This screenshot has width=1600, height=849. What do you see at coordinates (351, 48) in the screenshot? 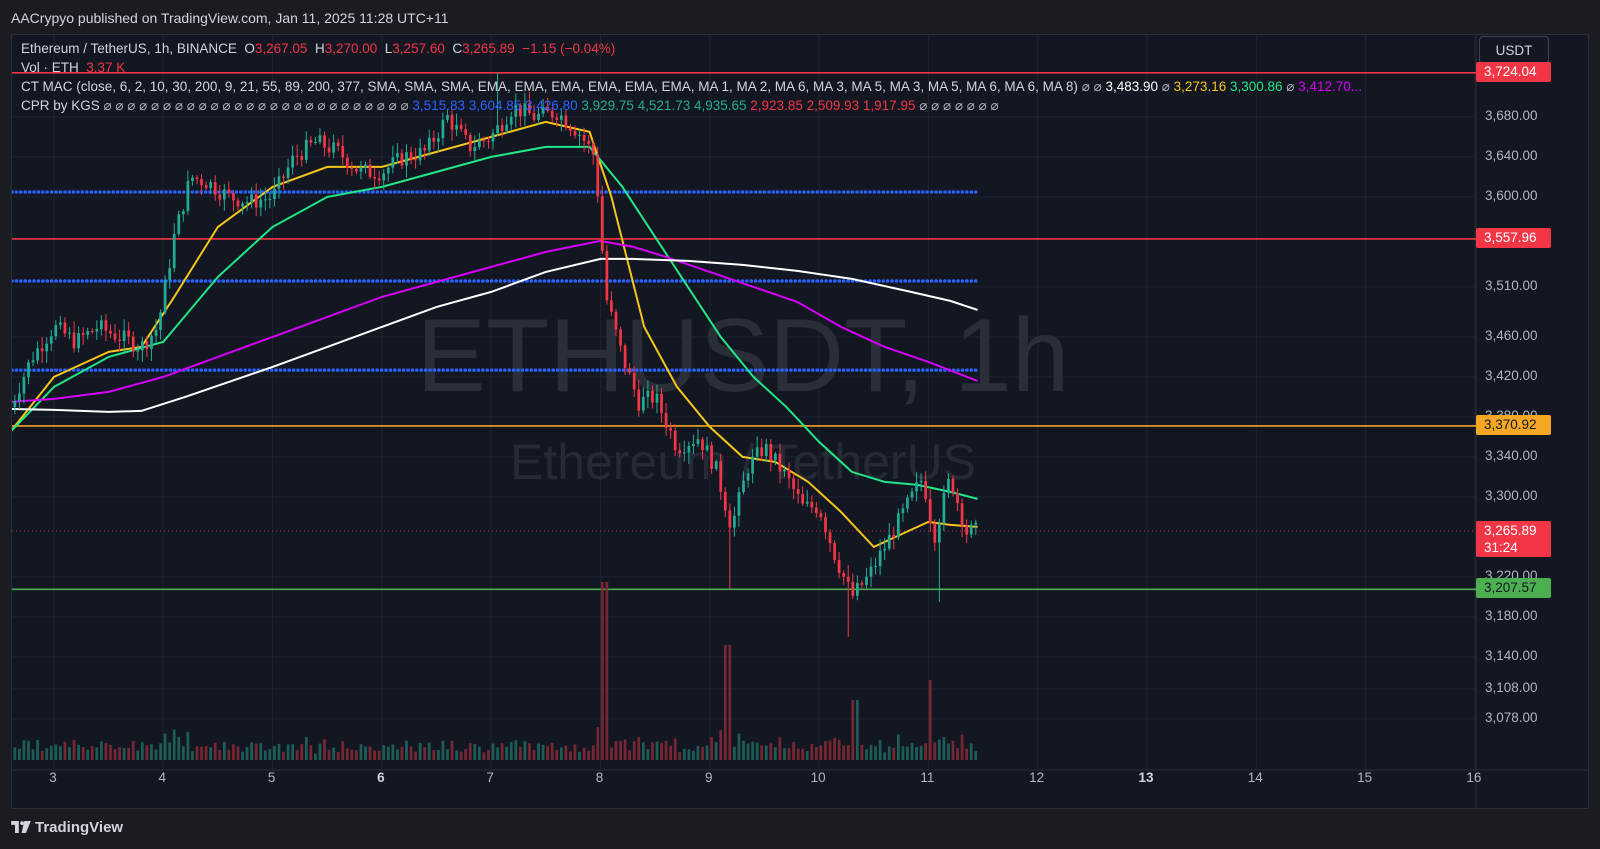
I see `high-value: 3,270.00` at bounding box center [351, 48].